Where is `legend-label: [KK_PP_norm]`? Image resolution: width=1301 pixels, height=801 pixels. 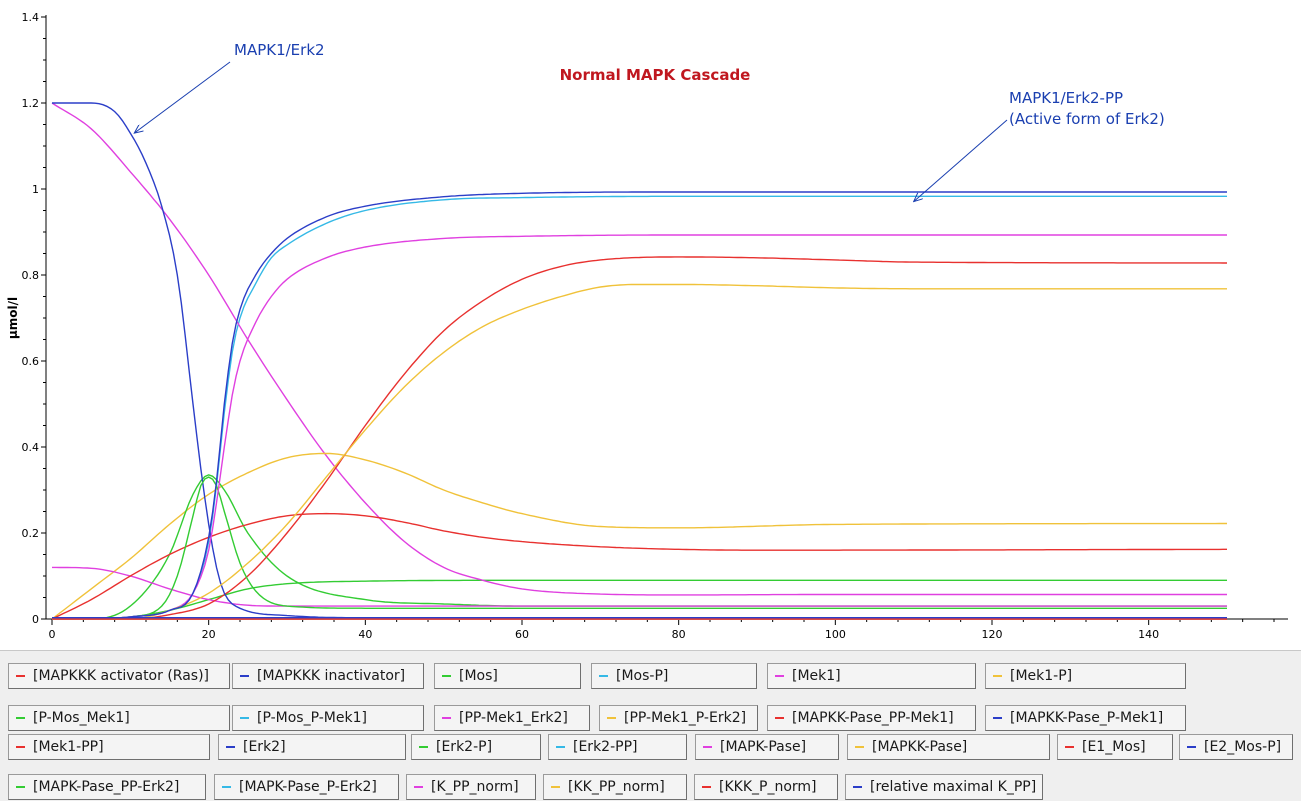 legend-label: [KK_PP_norm] is located at coordinates (616, 787).